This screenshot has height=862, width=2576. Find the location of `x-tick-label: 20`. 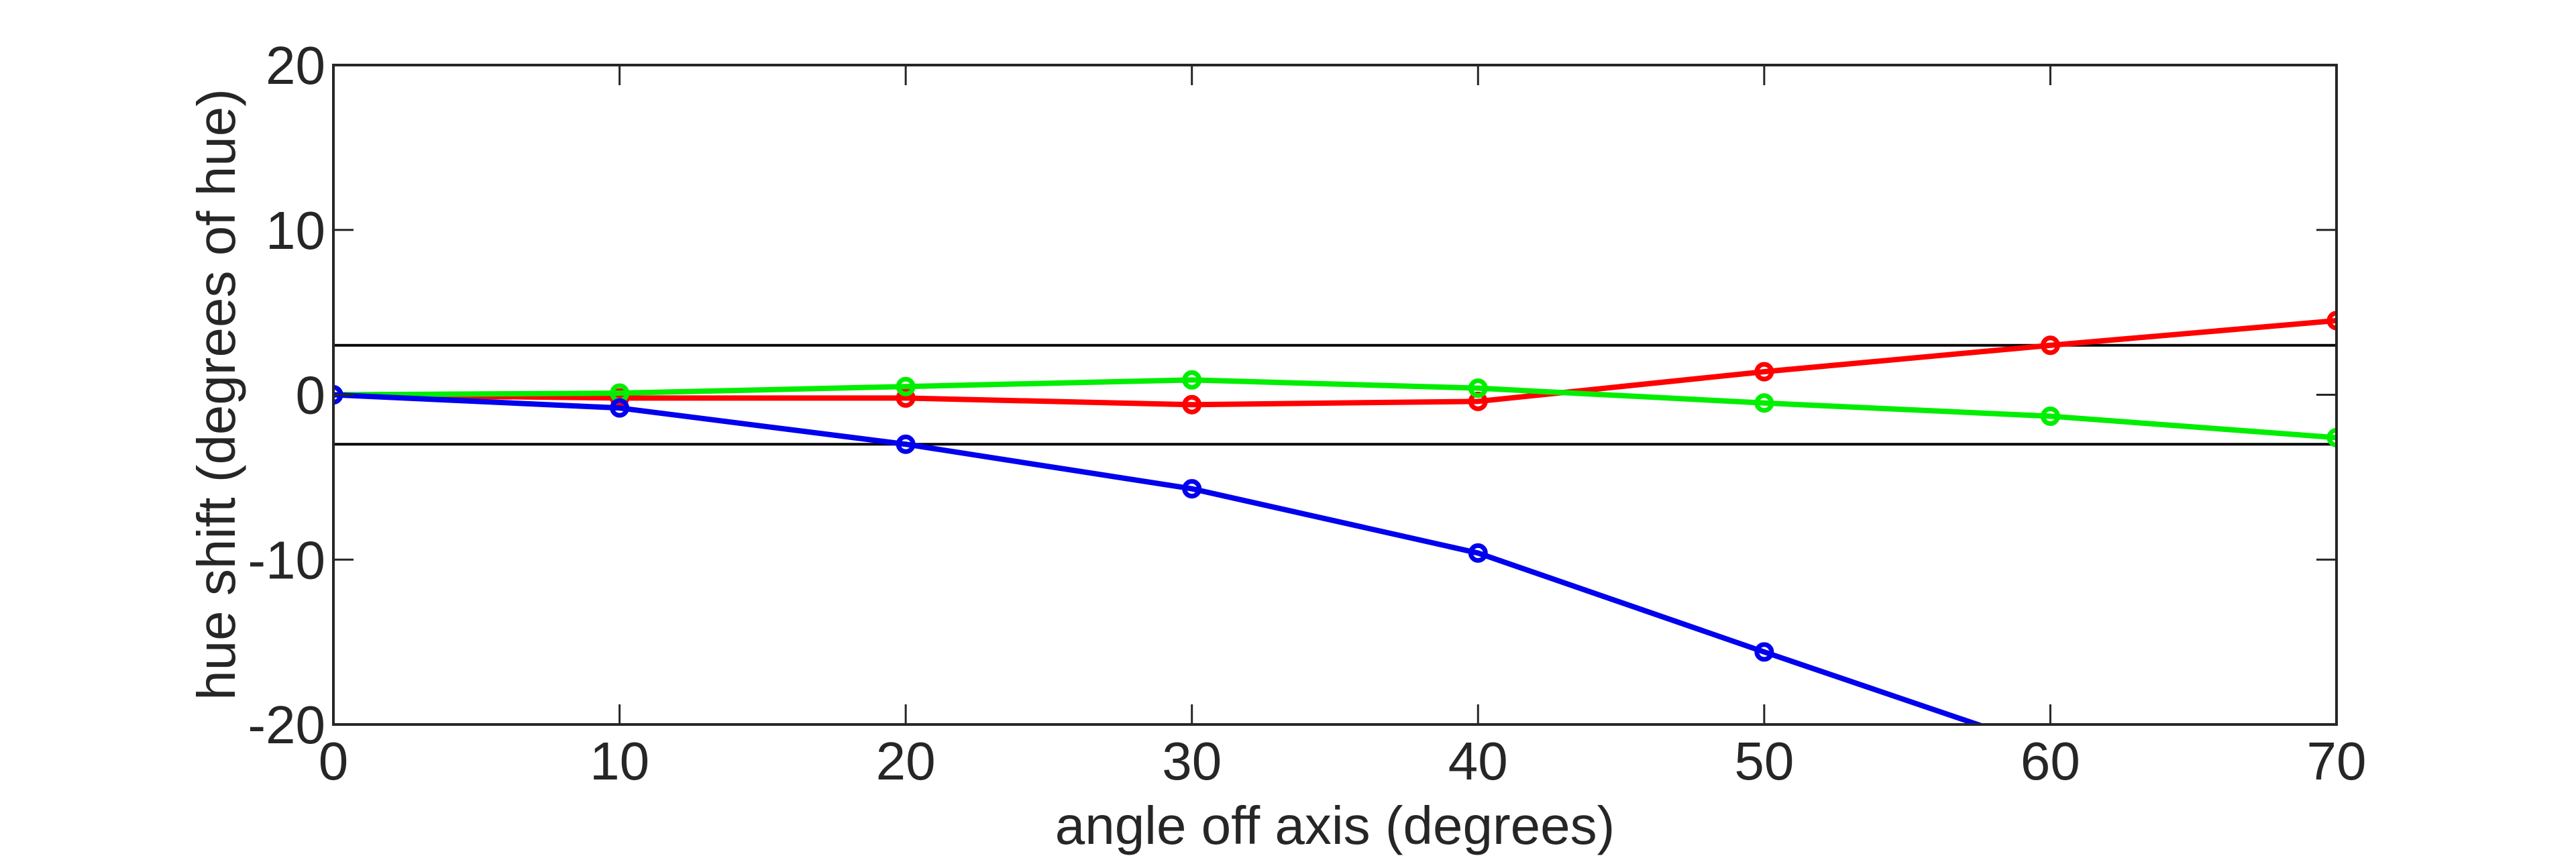

x-tick-label: 20 is located at coordinates (906, 761).